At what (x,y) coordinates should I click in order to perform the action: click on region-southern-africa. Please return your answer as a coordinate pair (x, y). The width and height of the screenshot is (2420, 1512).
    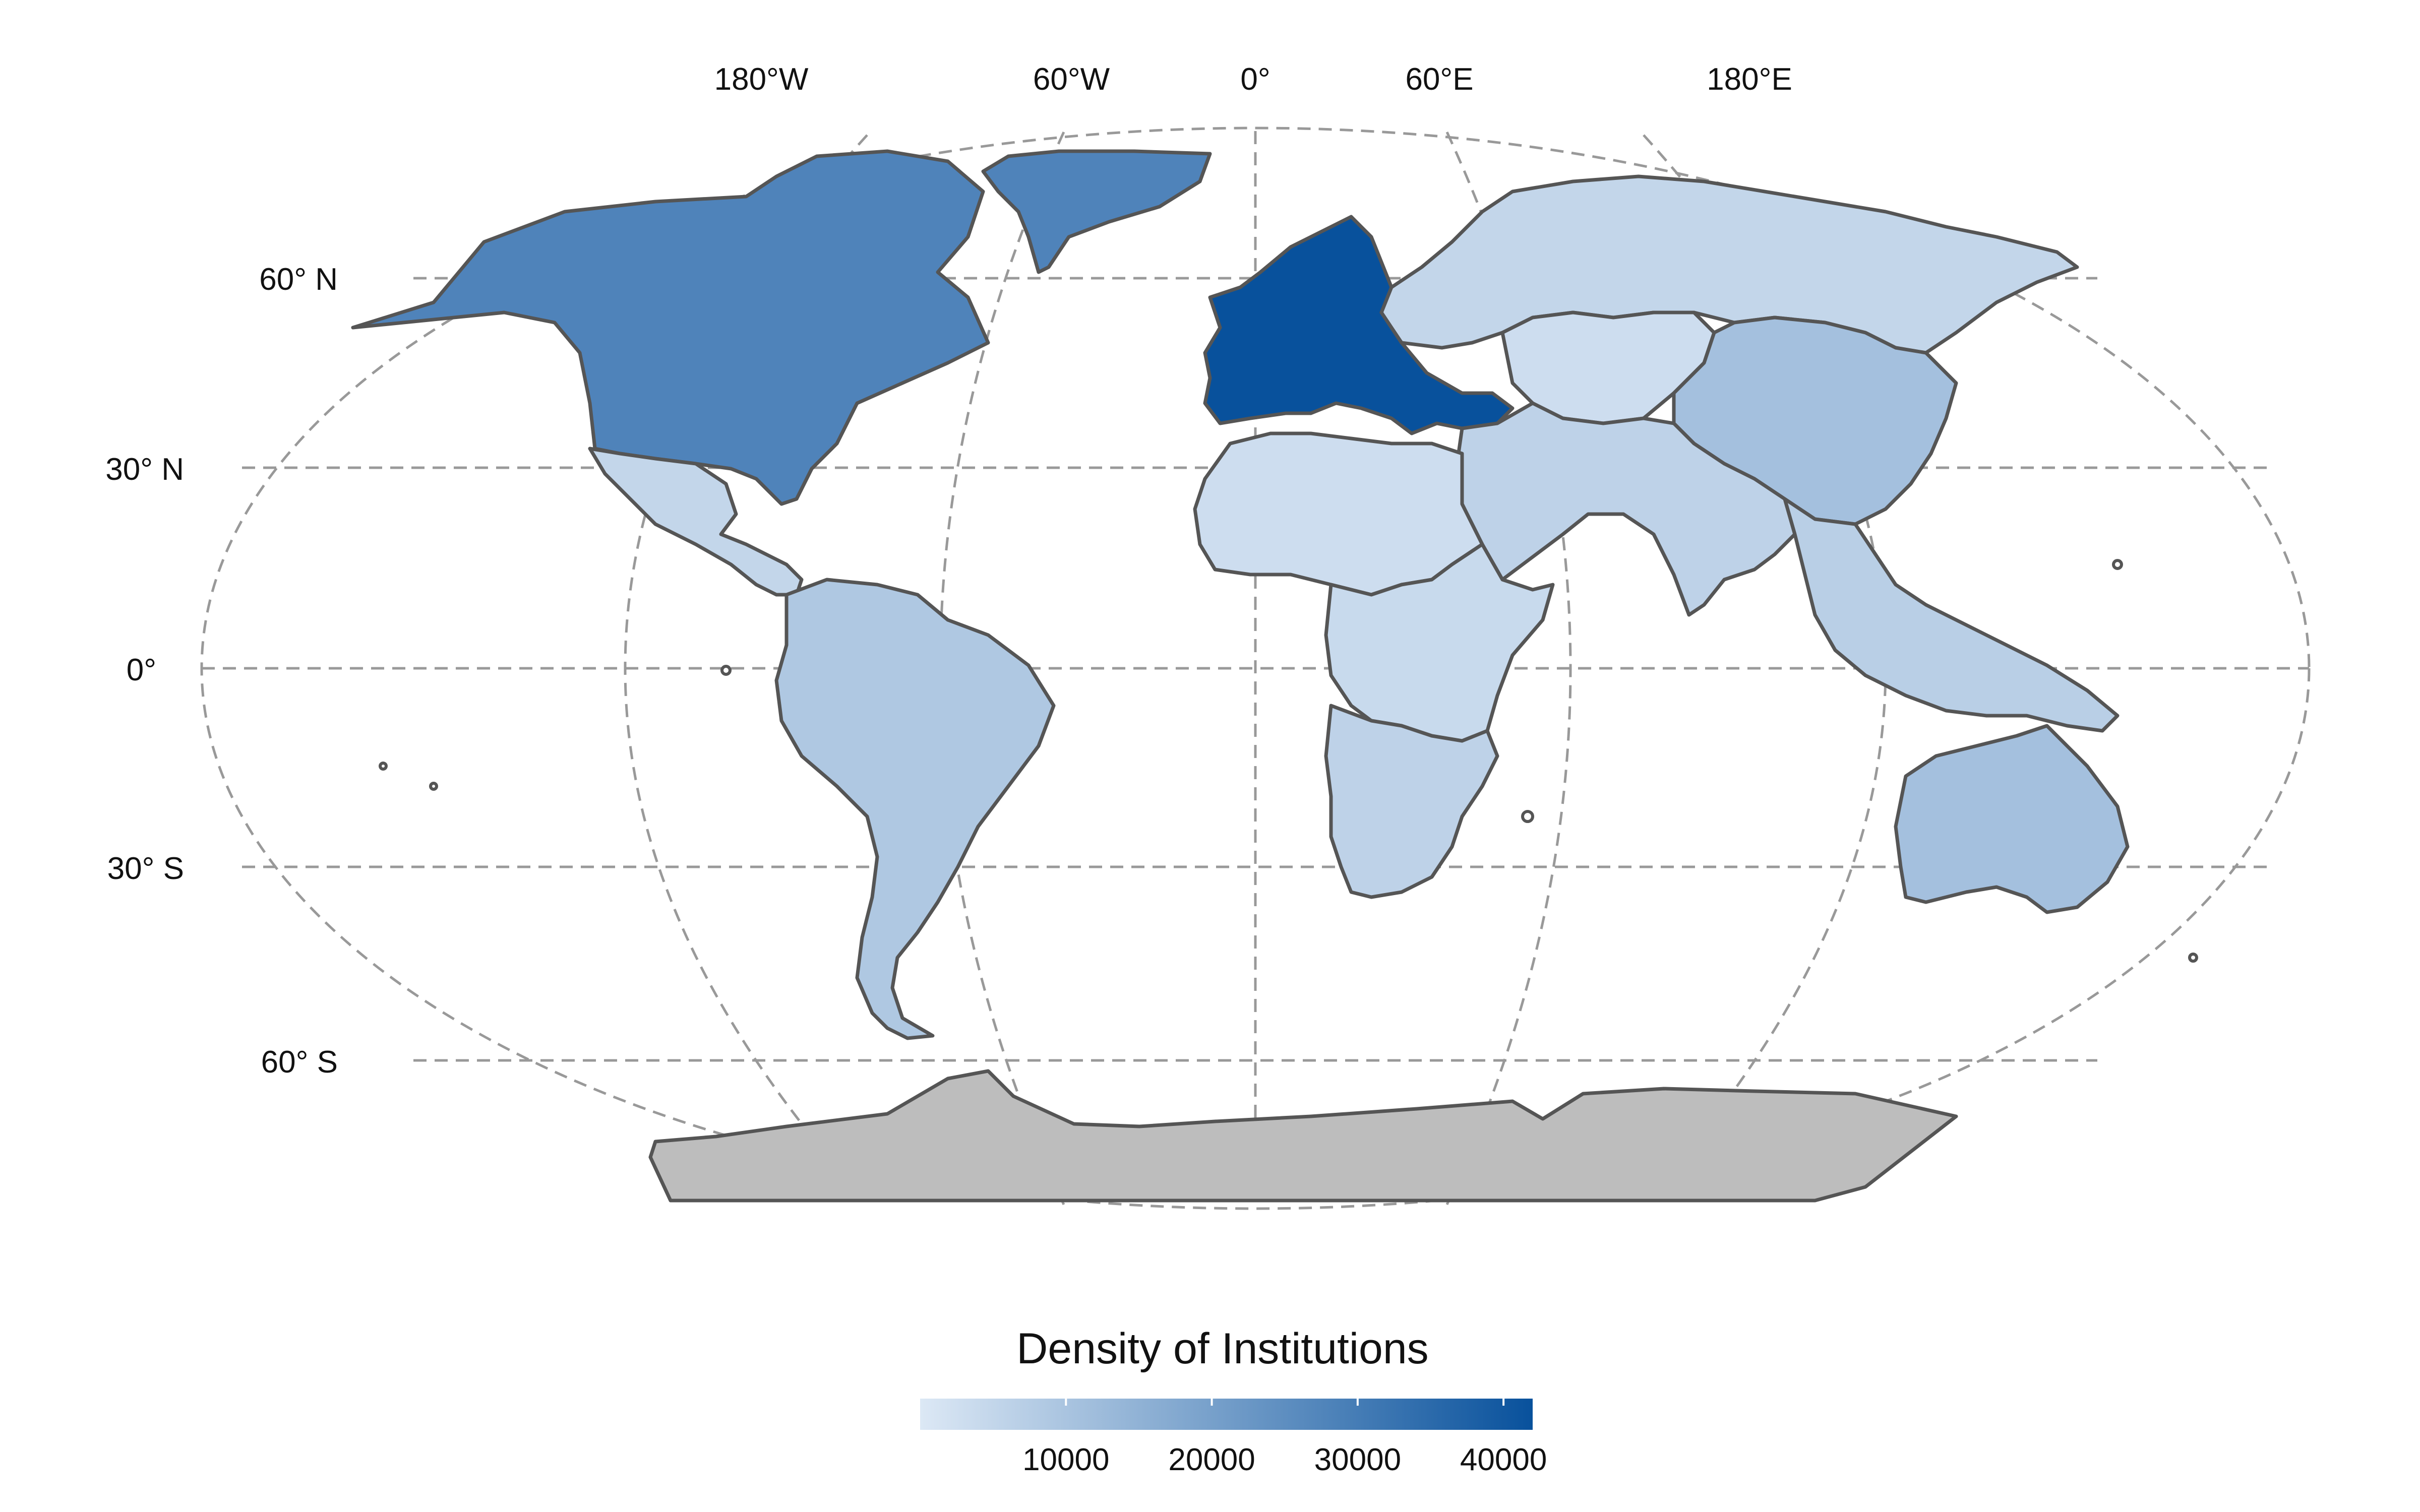
    Looking at the image, I should click on (1411, 801).